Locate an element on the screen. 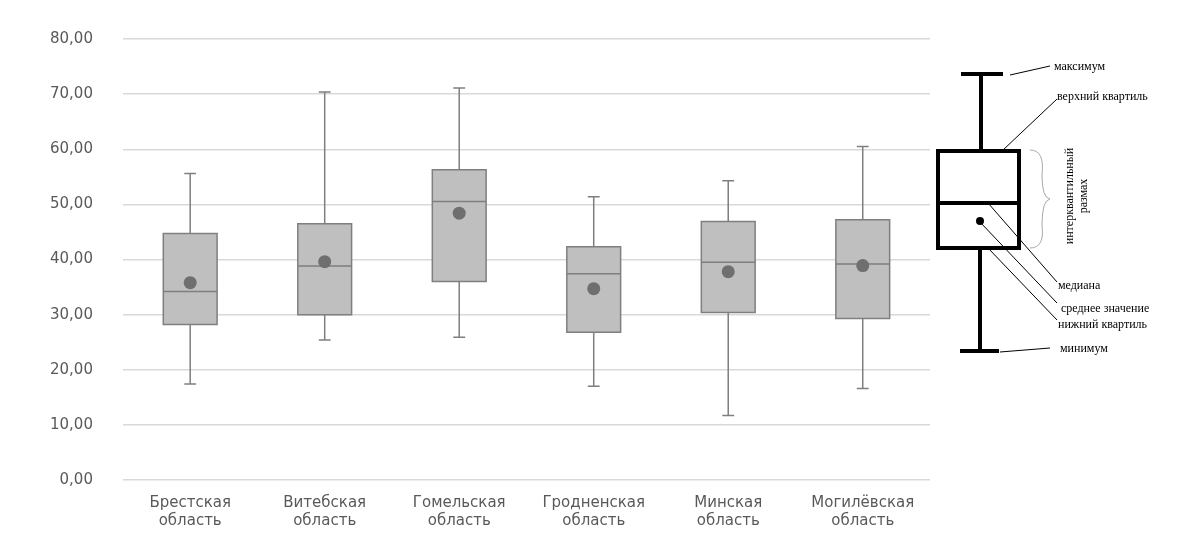 The height and width of the screenshot is (550, 1197). y-tick-label: 10,00 is located at coordinates (71, 423).